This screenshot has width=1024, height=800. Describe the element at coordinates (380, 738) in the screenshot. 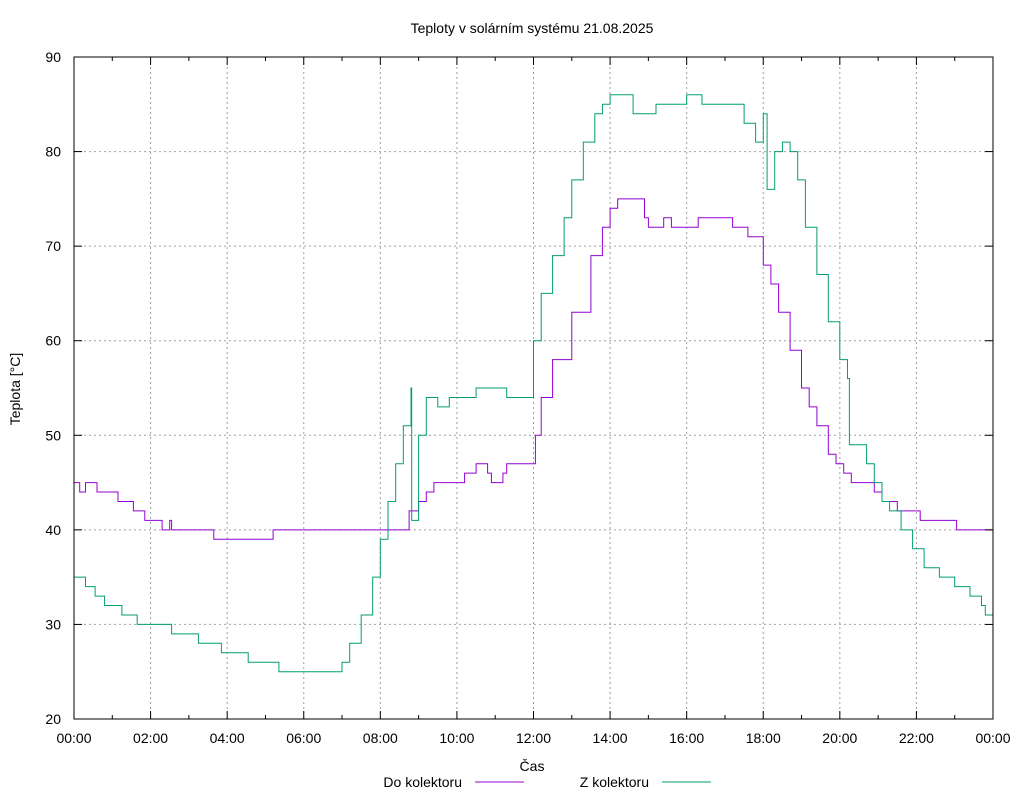

I see `x-tick-label: 08:00` at that location.